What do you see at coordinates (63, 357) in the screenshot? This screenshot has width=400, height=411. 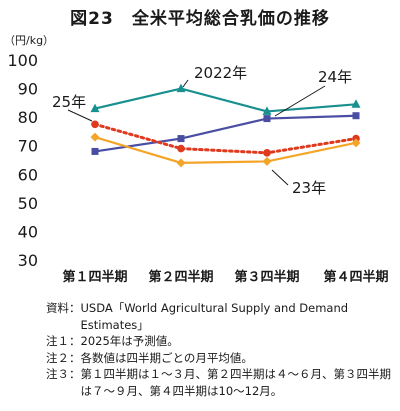 I see `note-label: 注２：` at bounding box center [63, 357].